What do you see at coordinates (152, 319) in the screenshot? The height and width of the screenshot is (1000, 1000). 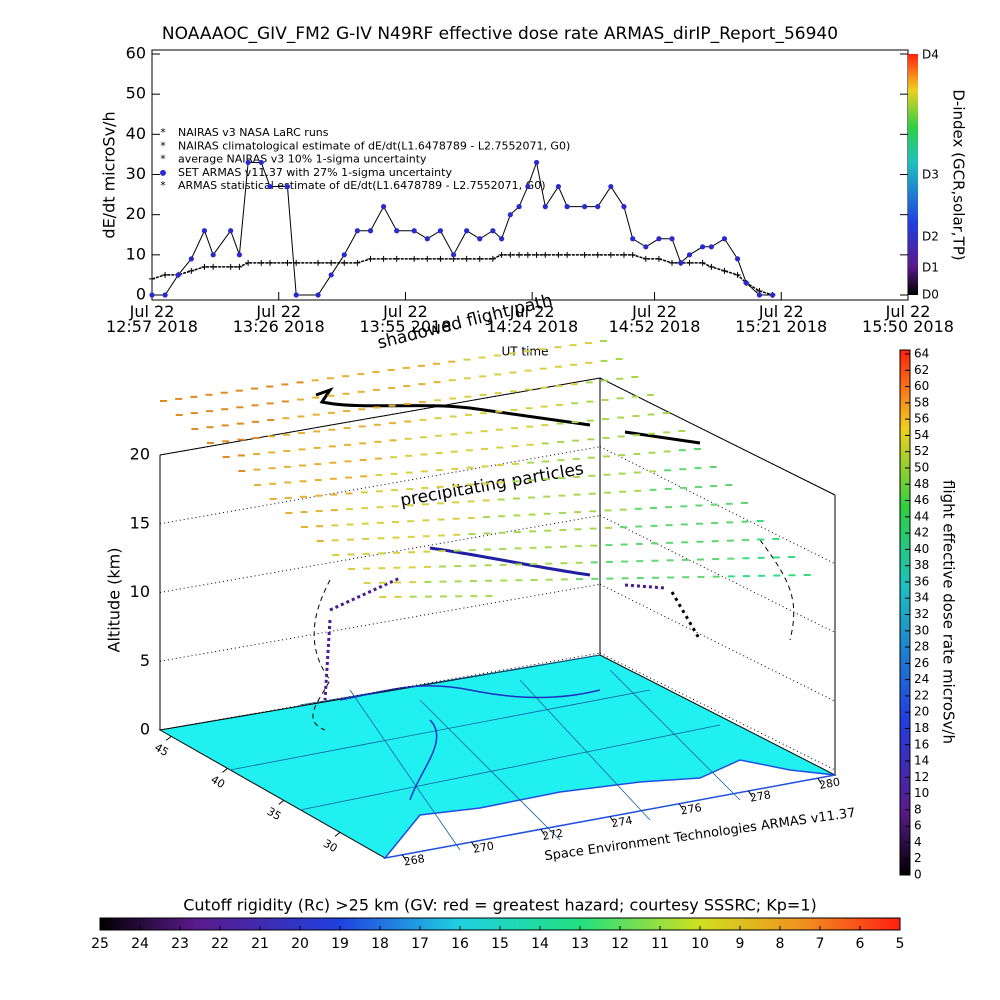 I see `x-tick-label: Jul 22 12:57 2018` at bounding box center [152, 319].